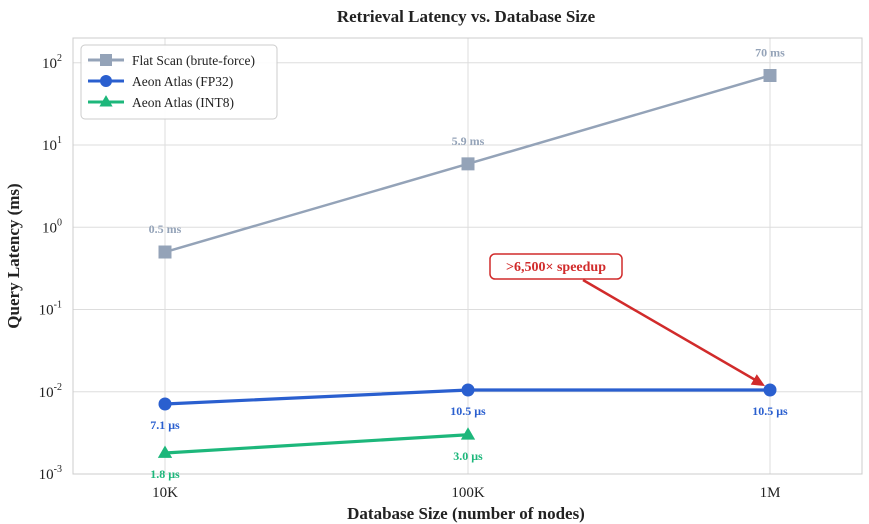 This screenshot has height=524, width=869. What do you see at coordinates (316, 444) in the screenshot?
I see `series-line` at bounding box center [316, 444].